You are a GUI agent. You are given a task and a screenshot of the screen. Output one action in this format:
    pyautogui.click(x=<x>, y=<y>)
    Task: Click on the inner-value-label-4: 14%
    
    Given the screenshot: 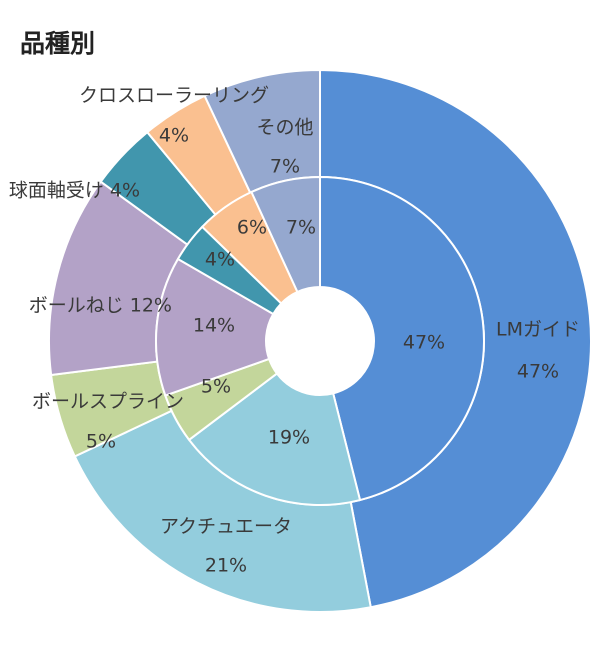 What is the action you would take?
    pyautogui.click(x=214, y=326)
    